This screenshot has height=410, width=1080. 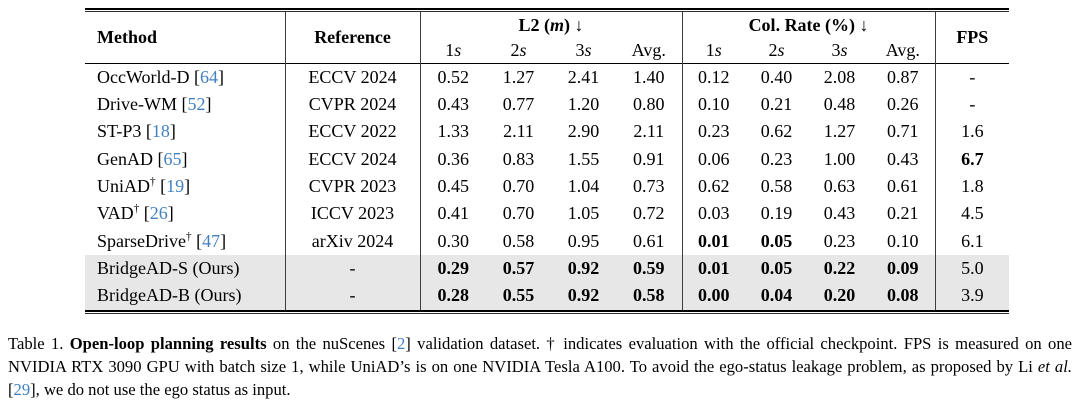 What do you see at coordinates (518, 240) in the screenshot?
I see `l2-2s-value: 0.58` at bounding box center [518, 240].